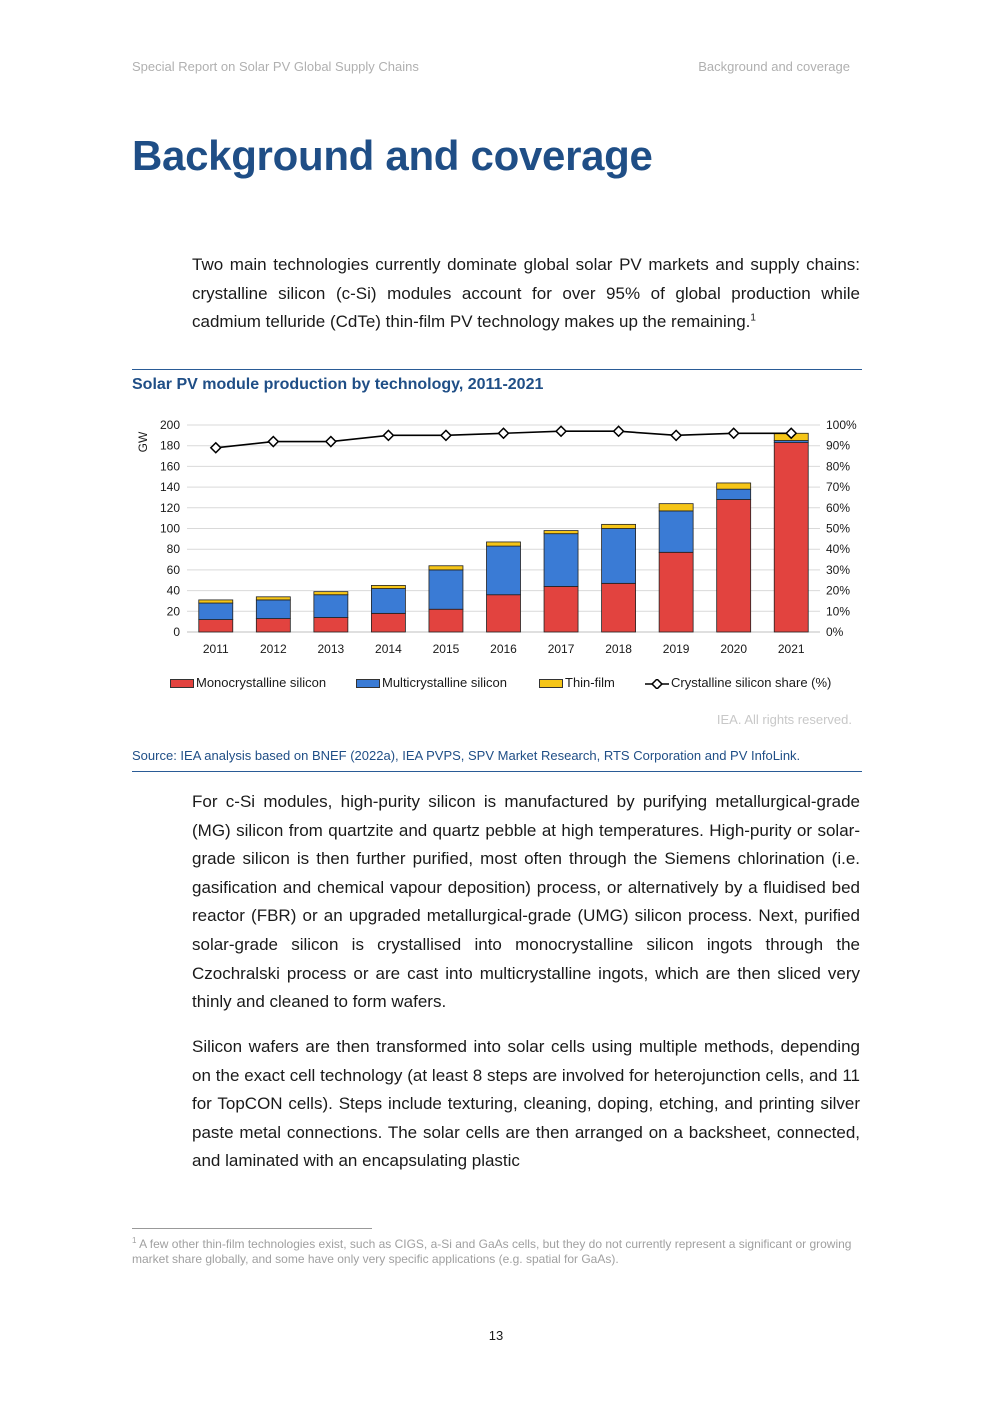 This screenshot has width=992, height=1403. What do you see at coordinates (170, 487) in the screenshot?
I see `y-tick-label: 140` at bounding box center [170, 487].